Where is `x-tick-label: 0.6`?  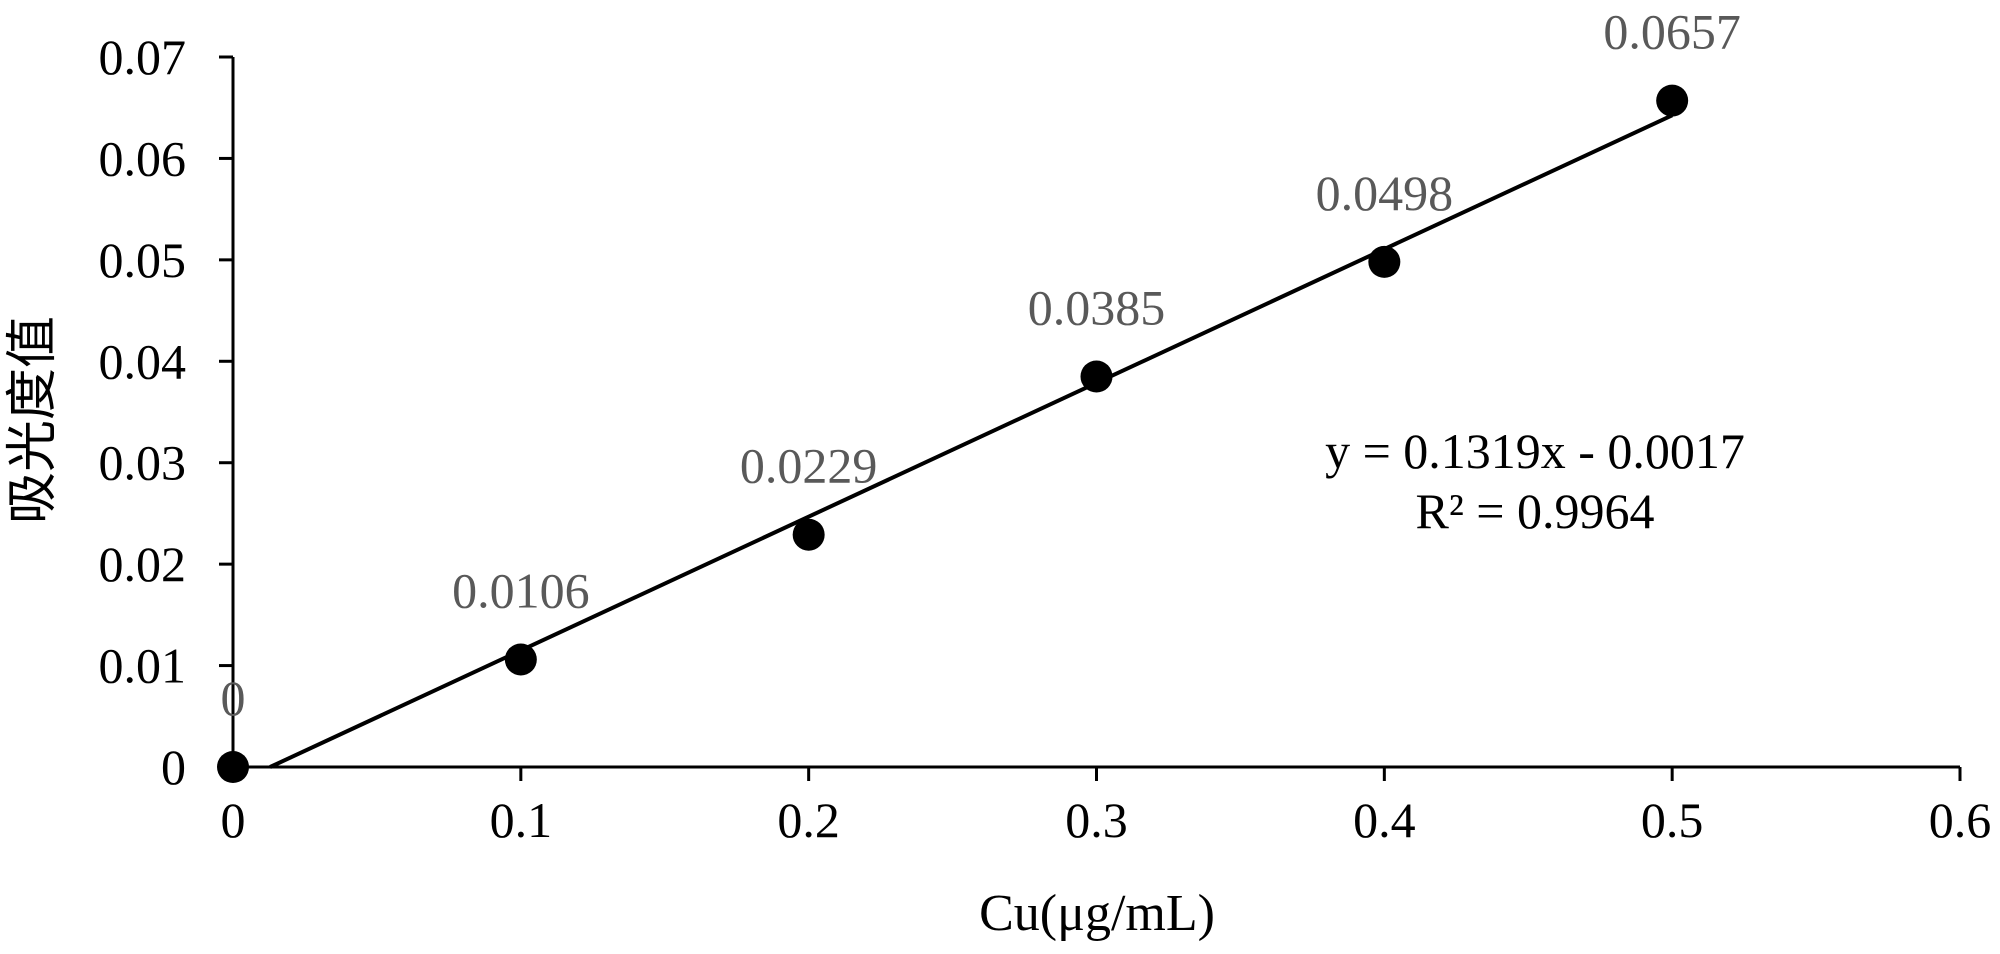 x-tick-label: 0.6 is located at coordinates (1960, 820).